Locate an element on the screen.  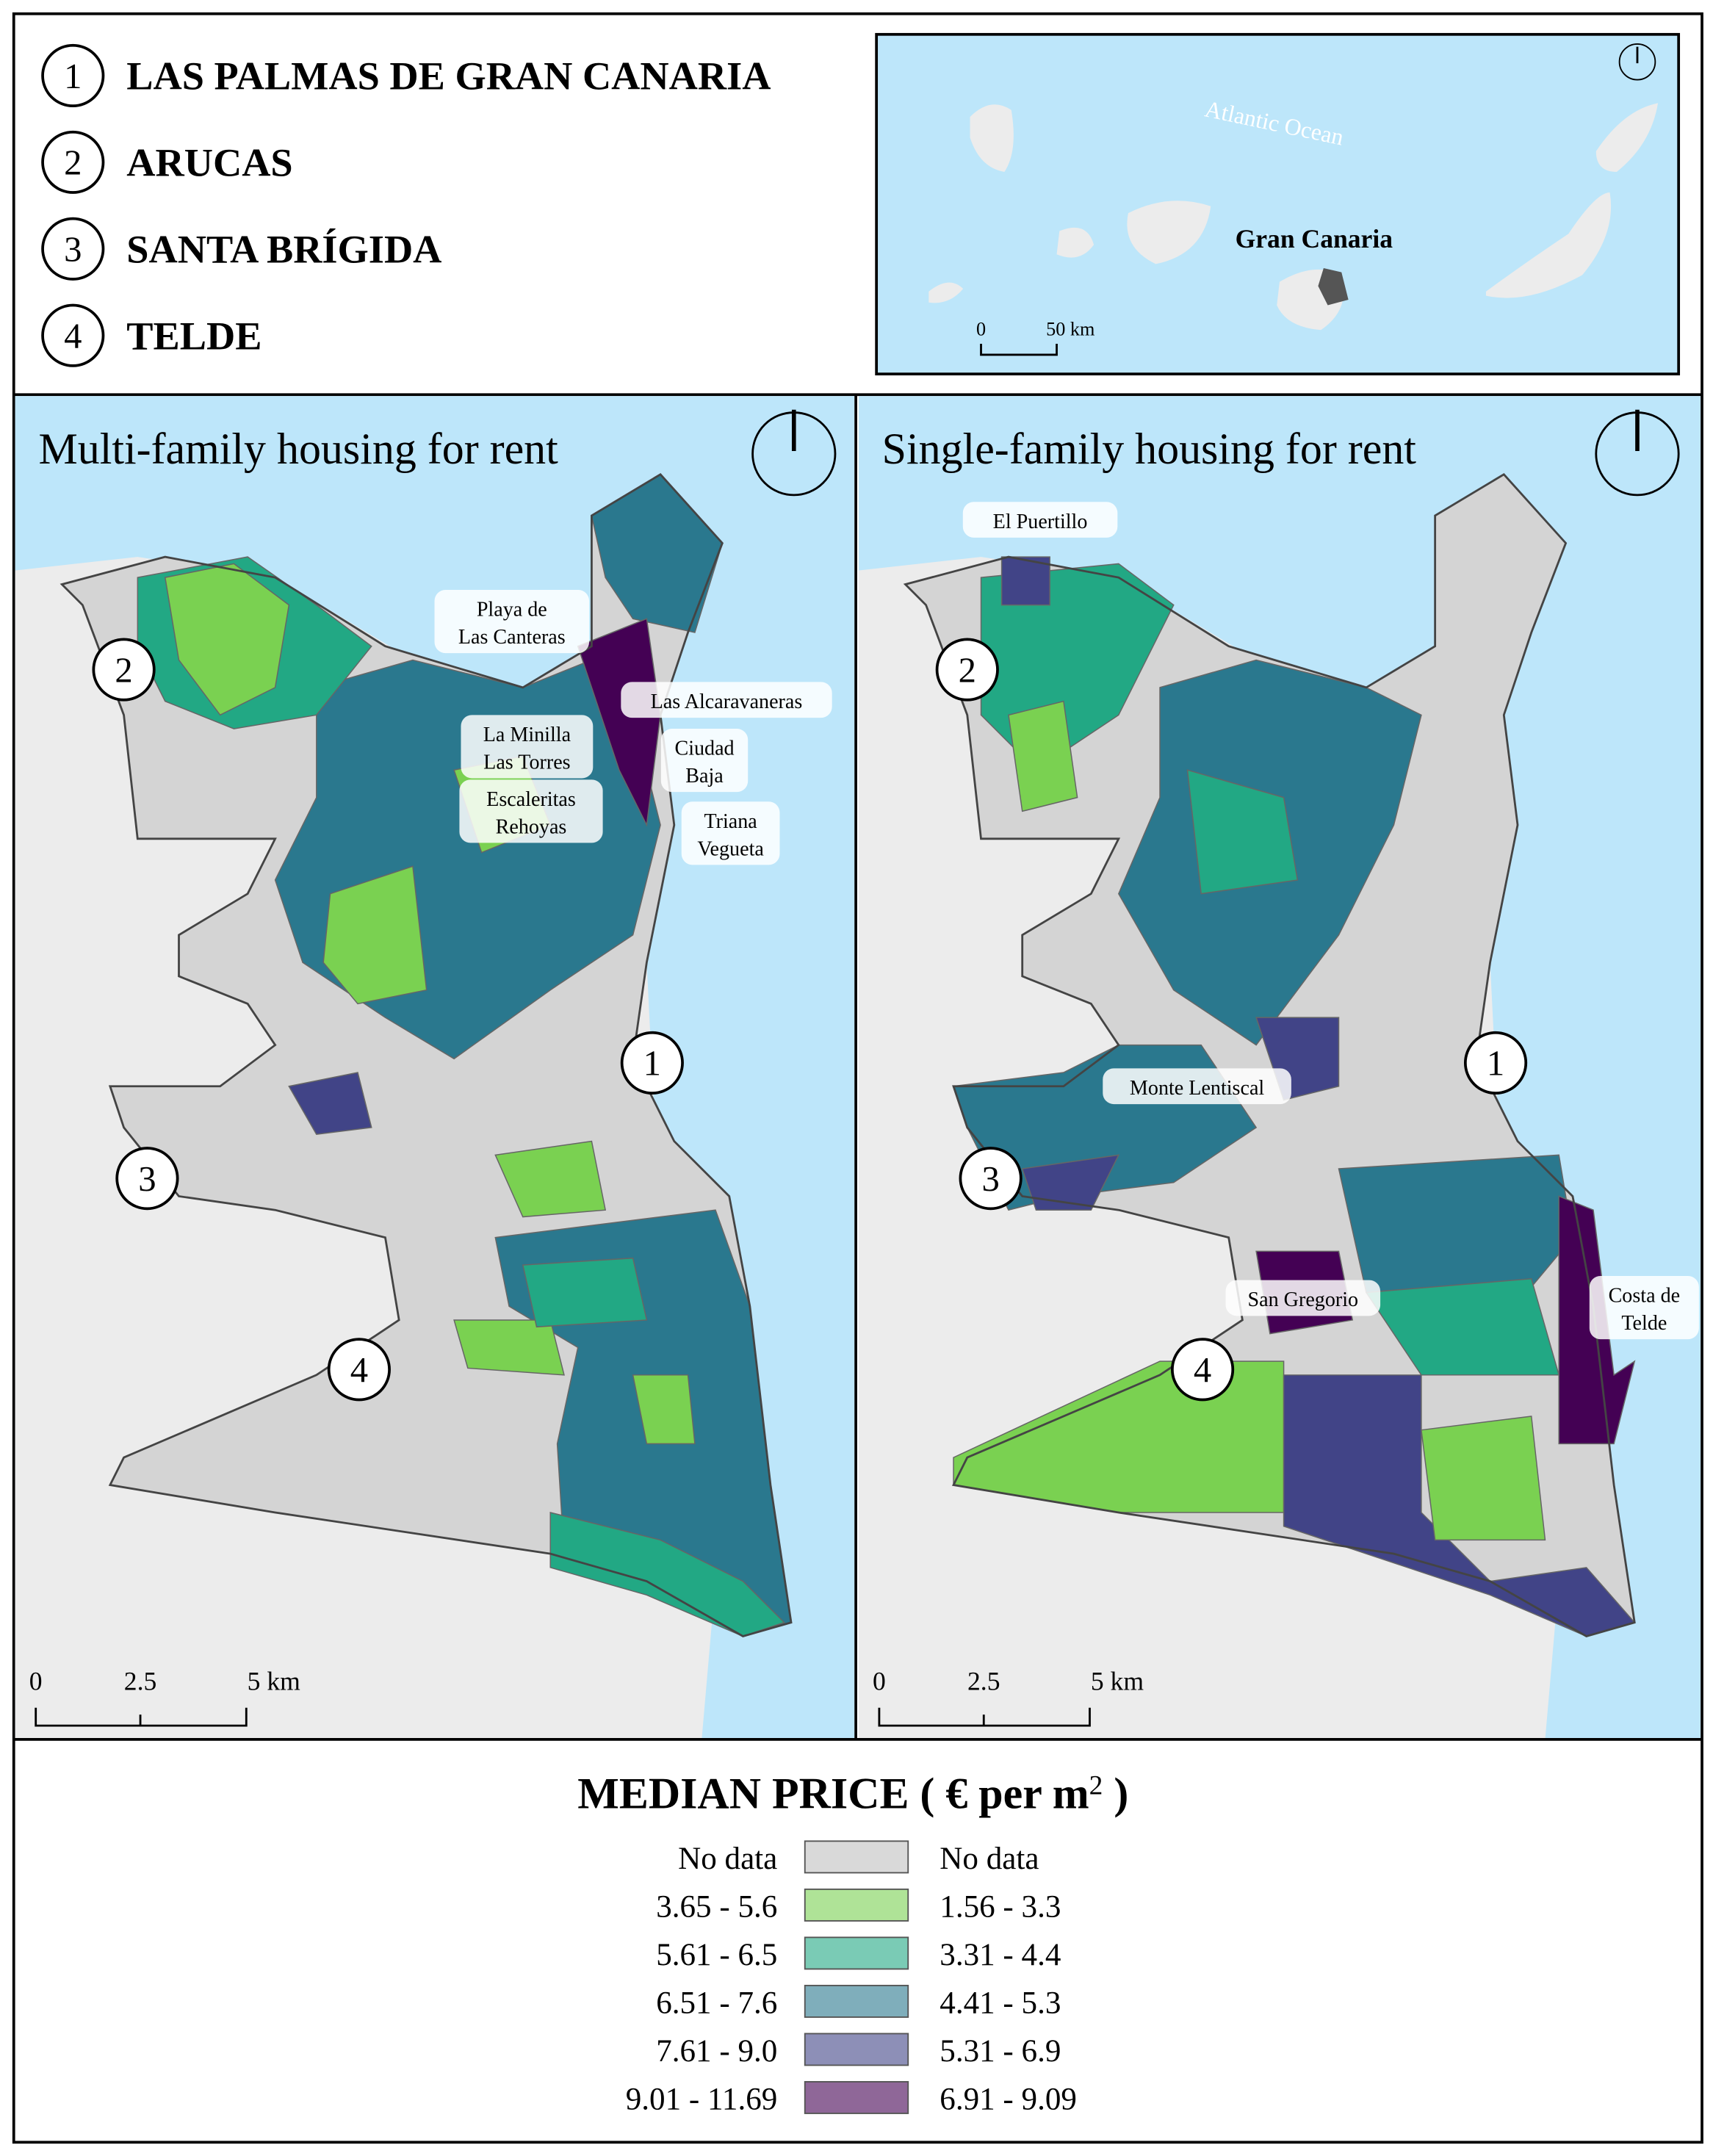
badge-number: 1 is located at coordinates (73, 76).